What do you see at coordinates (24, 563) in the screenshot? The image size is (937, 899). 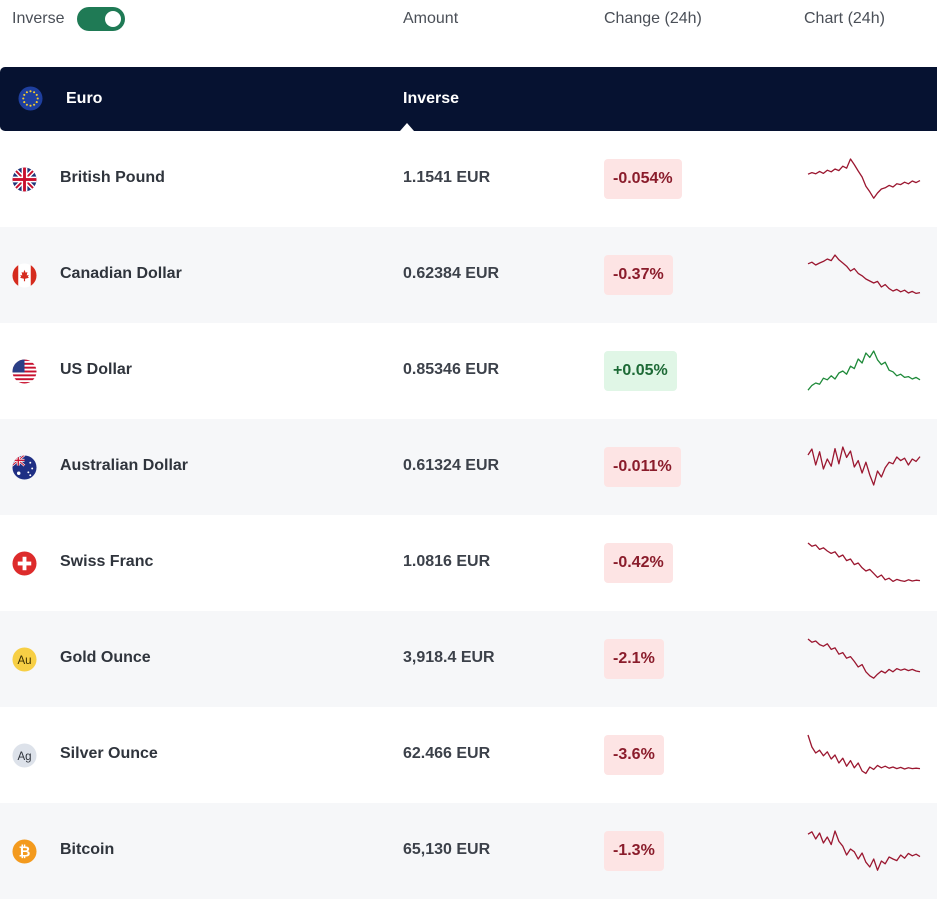 I see `swiss-flag-icon` at bounding box center [24, 563].